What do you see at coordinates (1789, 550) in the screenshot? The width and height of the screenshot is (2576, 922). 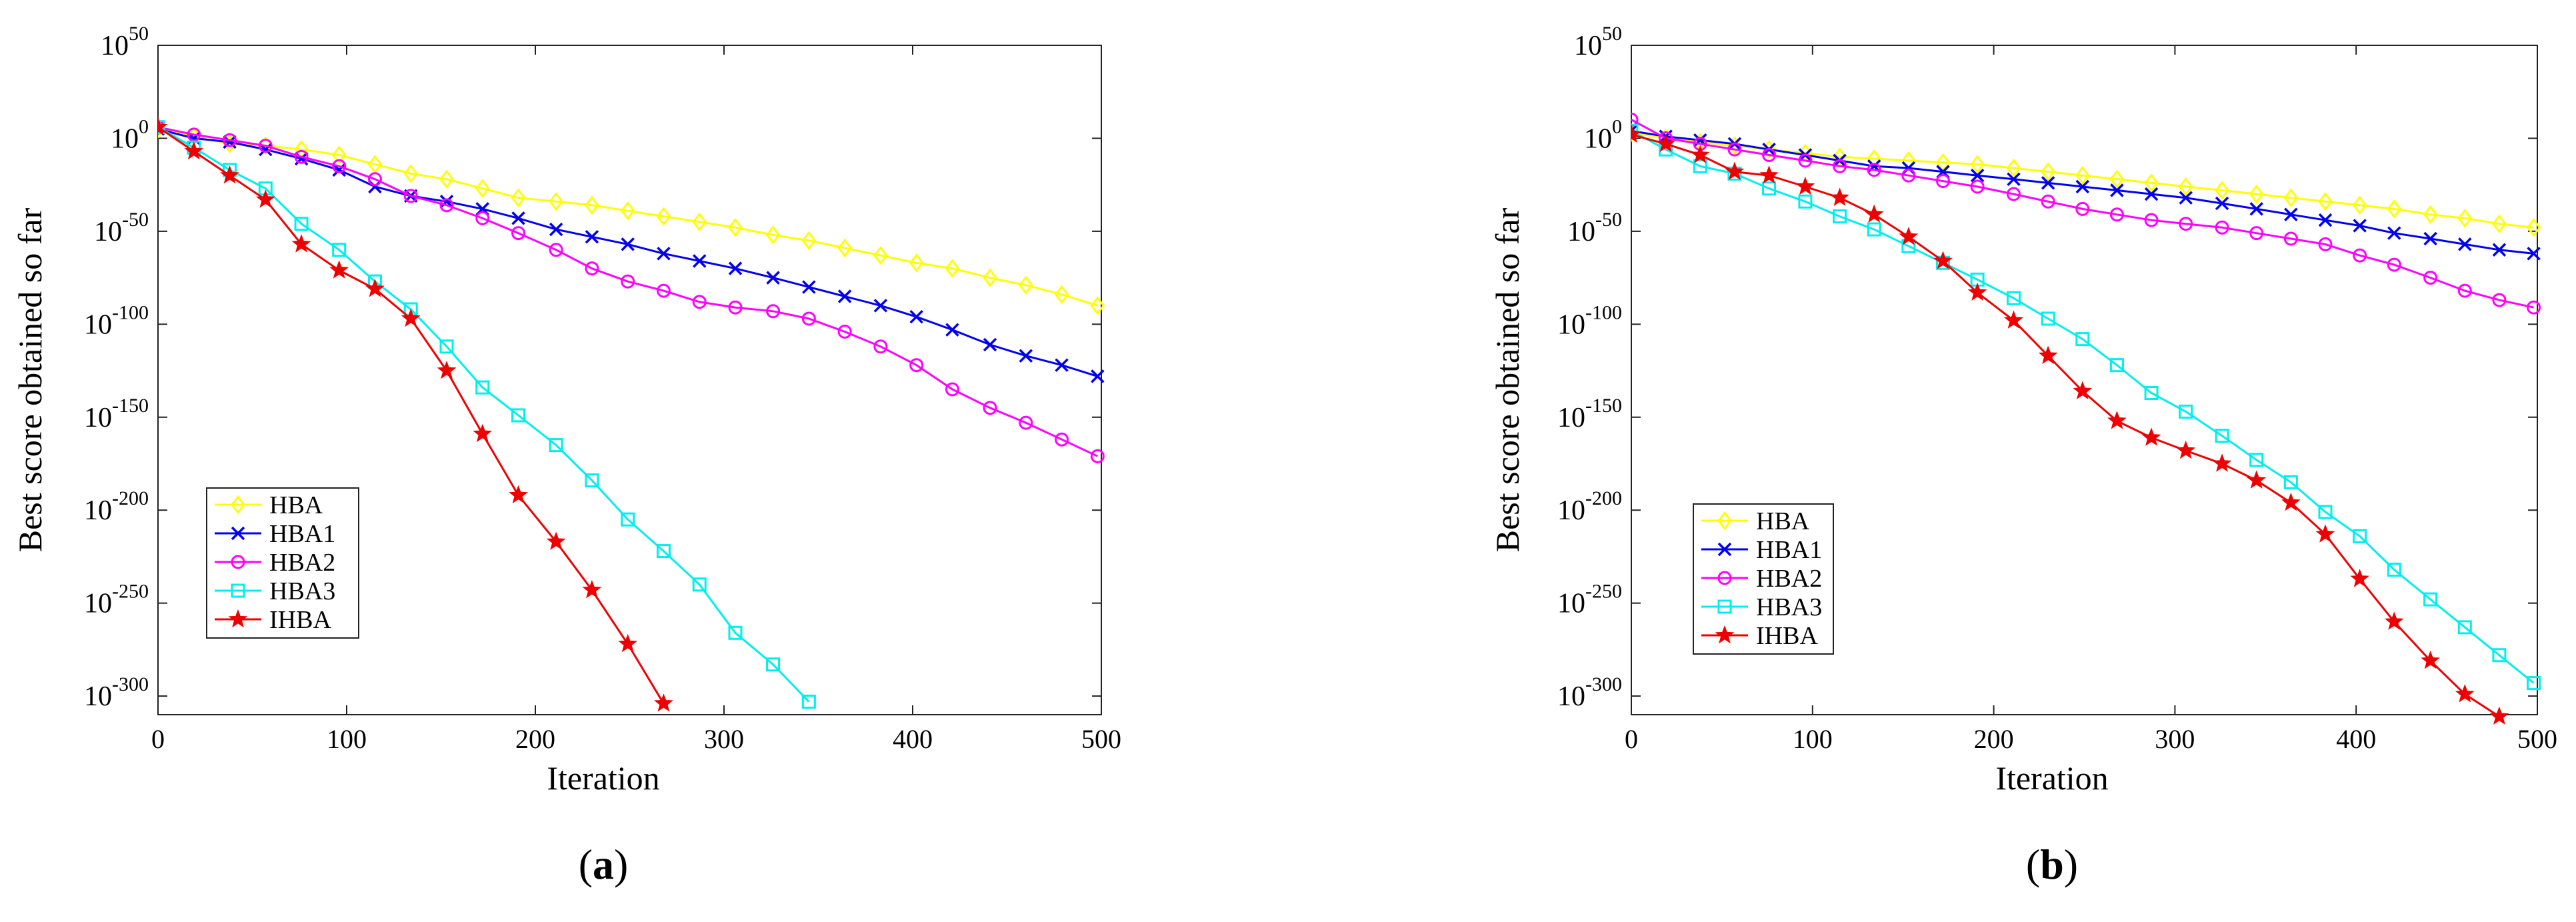 I see `legend-label: HBA1` at bounding box center [1789, 550].